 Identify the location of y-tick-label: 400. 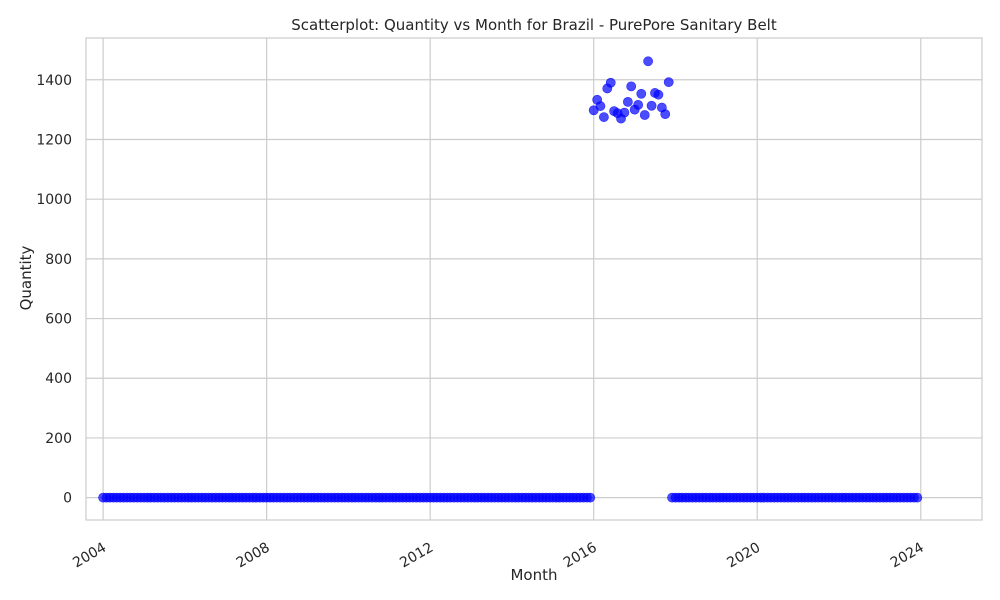
(58, 379).